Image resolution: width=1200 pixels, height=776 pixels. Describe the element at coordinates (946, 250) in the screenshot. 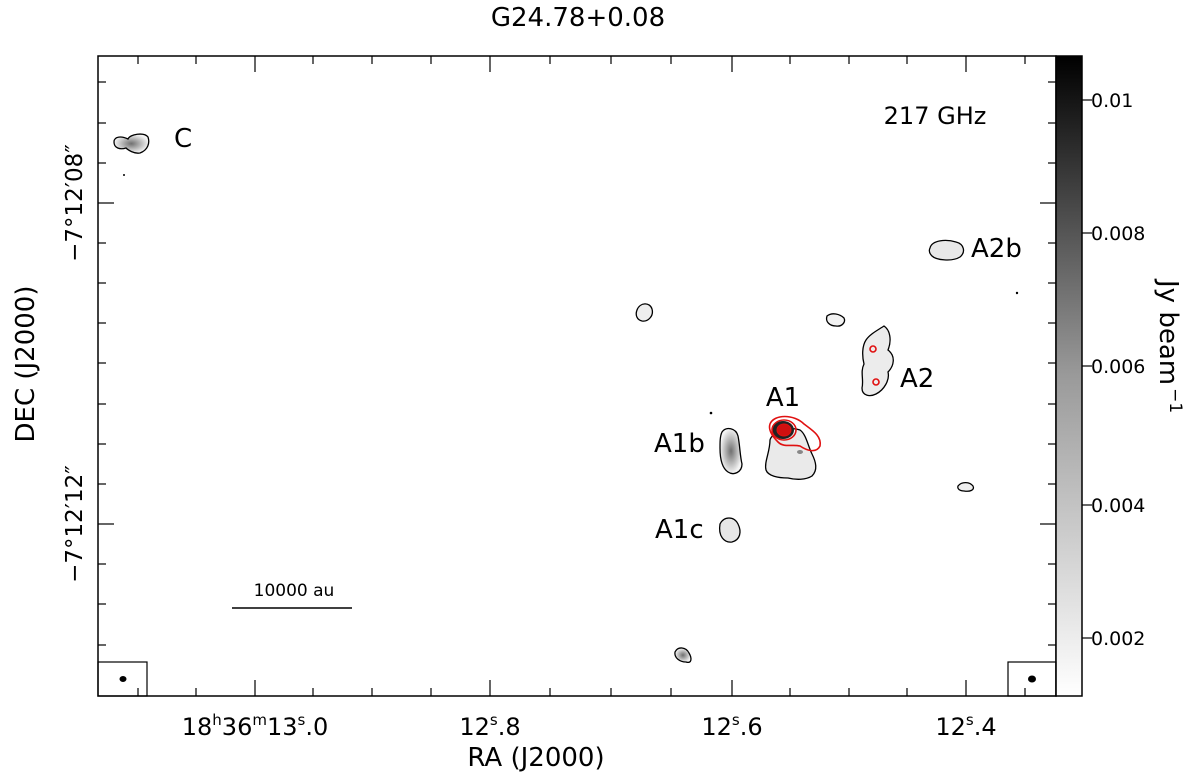

I see `source-A2b-contour` at that location.